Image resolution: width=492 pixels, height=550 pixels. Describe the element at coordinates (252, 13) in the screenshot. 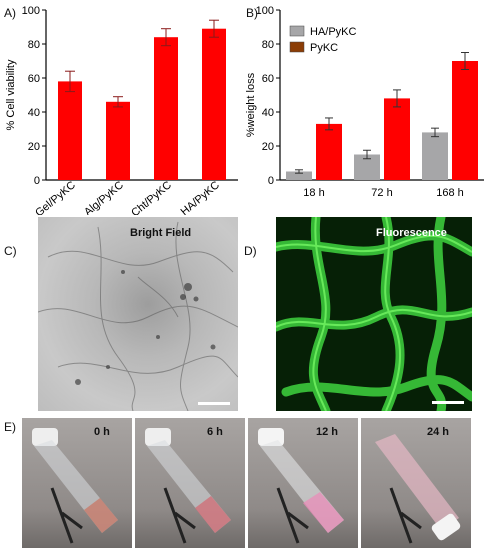

I see `panel-b-label: B)` at that location.